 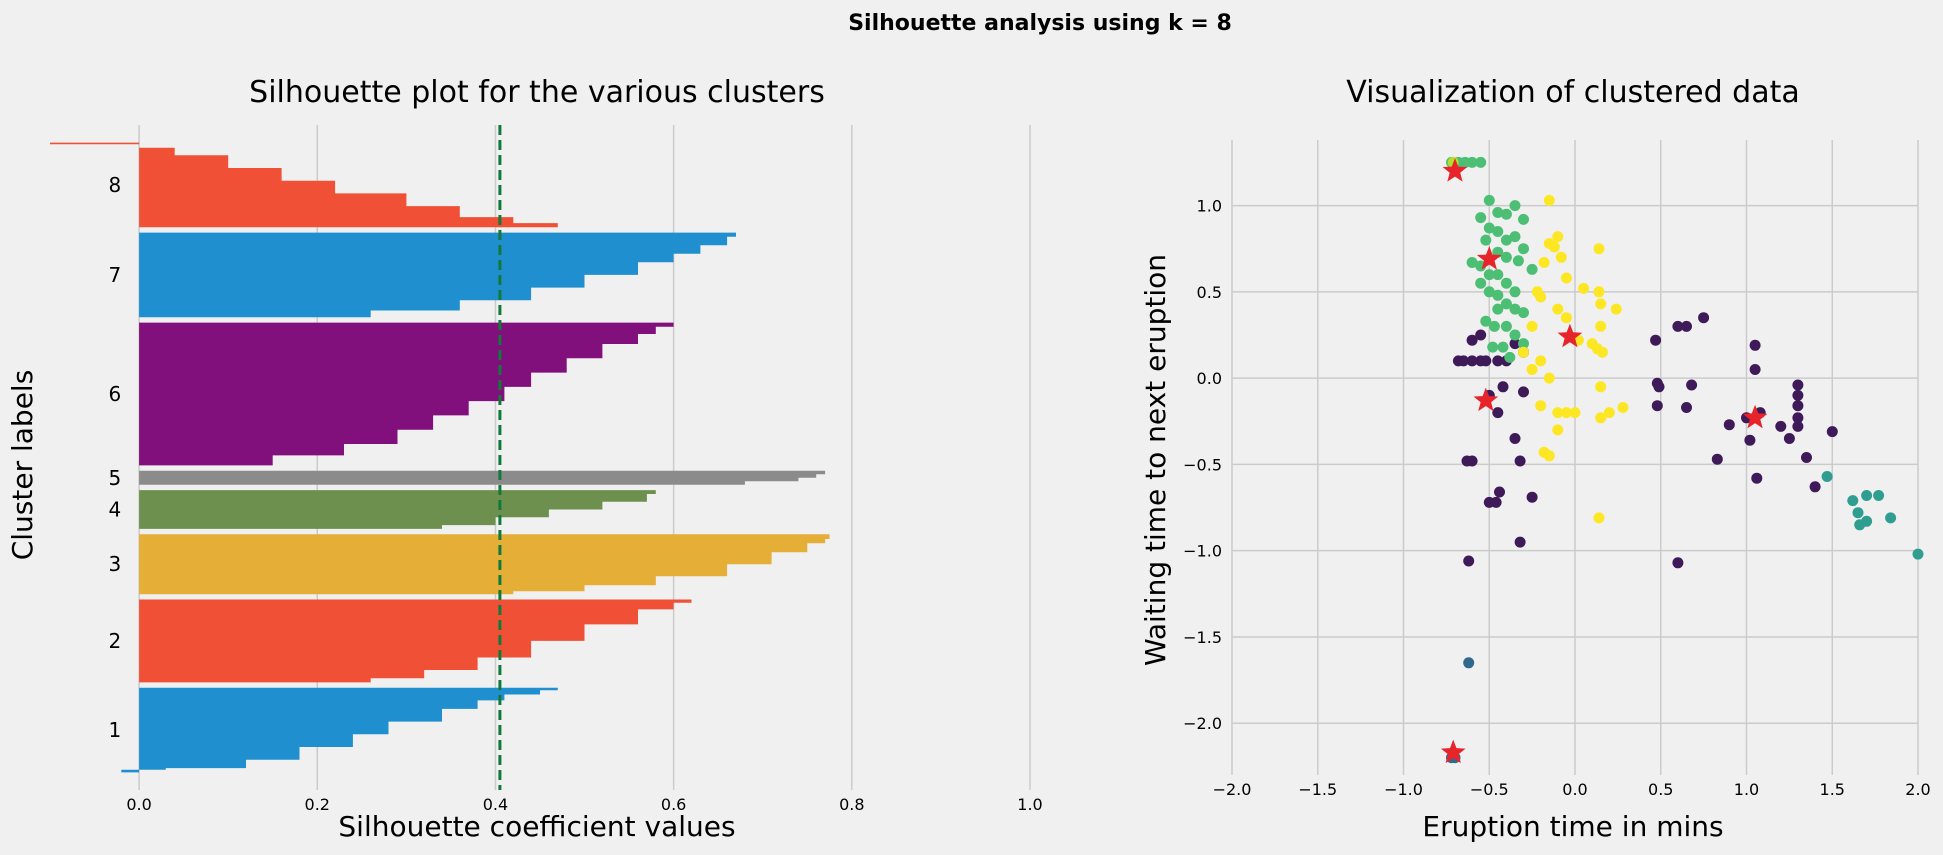 I want to click on silhouette-ylabel: Cluster labels, so click(x=22, y=465).